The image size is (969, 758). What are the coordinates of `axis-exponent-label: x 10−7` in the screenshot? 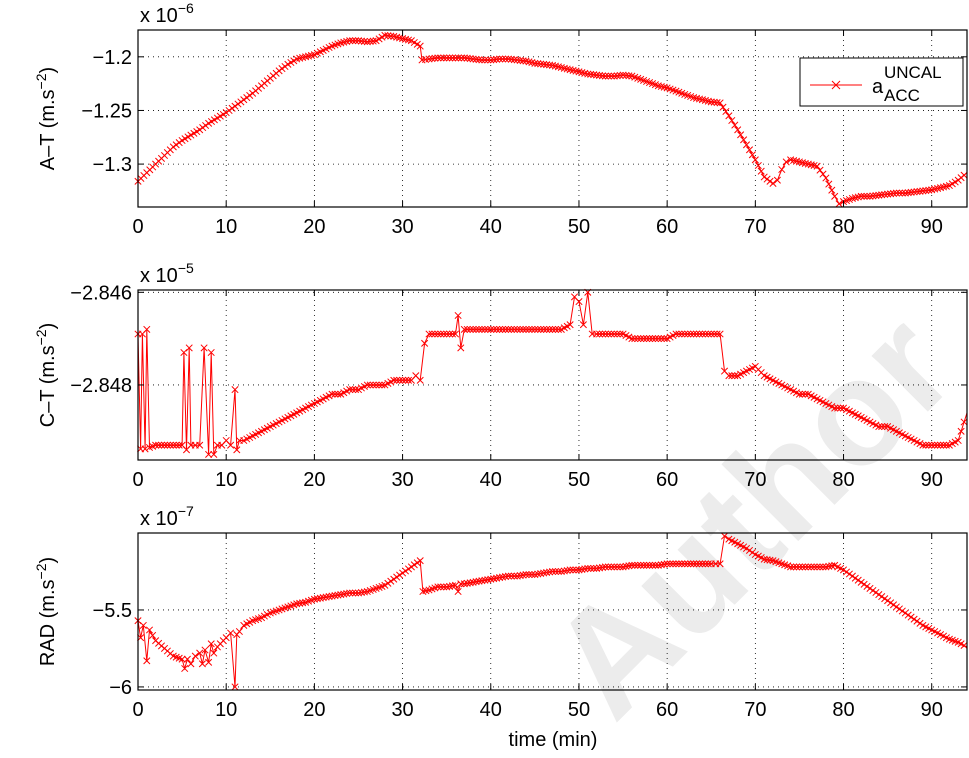 It's located at (167, 516).